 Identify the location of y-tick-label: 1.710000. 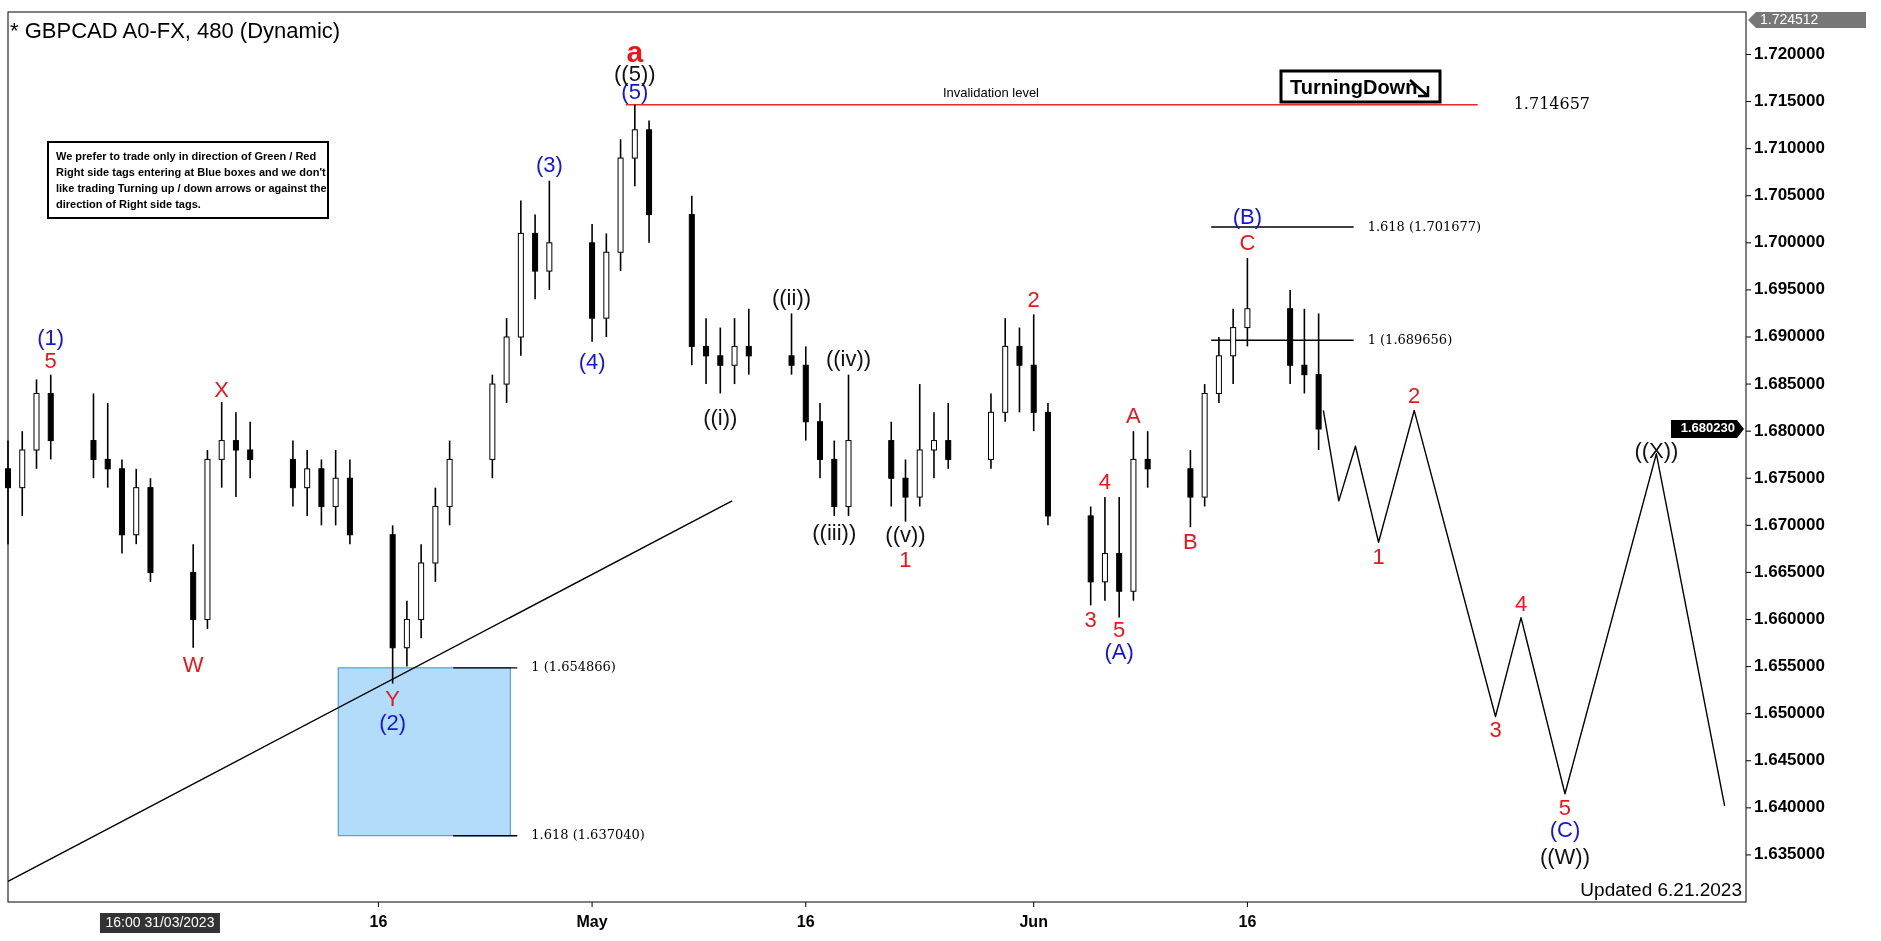
(1789, 148).